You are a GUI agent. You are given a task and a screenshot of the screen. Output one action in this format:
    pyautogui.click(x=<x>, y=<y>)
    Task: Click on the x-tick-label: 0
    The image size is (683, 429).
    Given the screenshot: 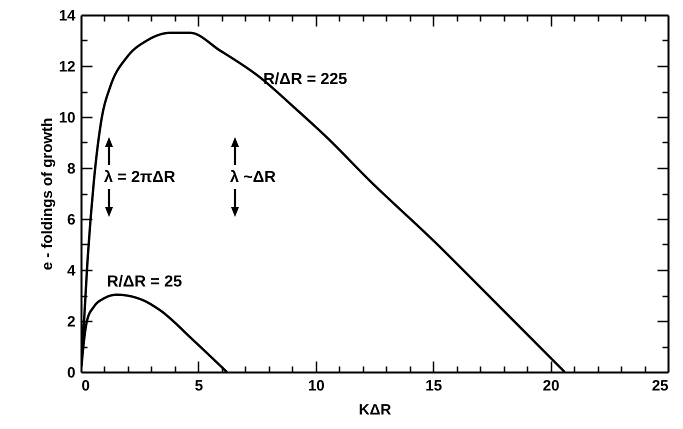 What is the action you would take?
    pyautogui.click(x=86, y=386)
    